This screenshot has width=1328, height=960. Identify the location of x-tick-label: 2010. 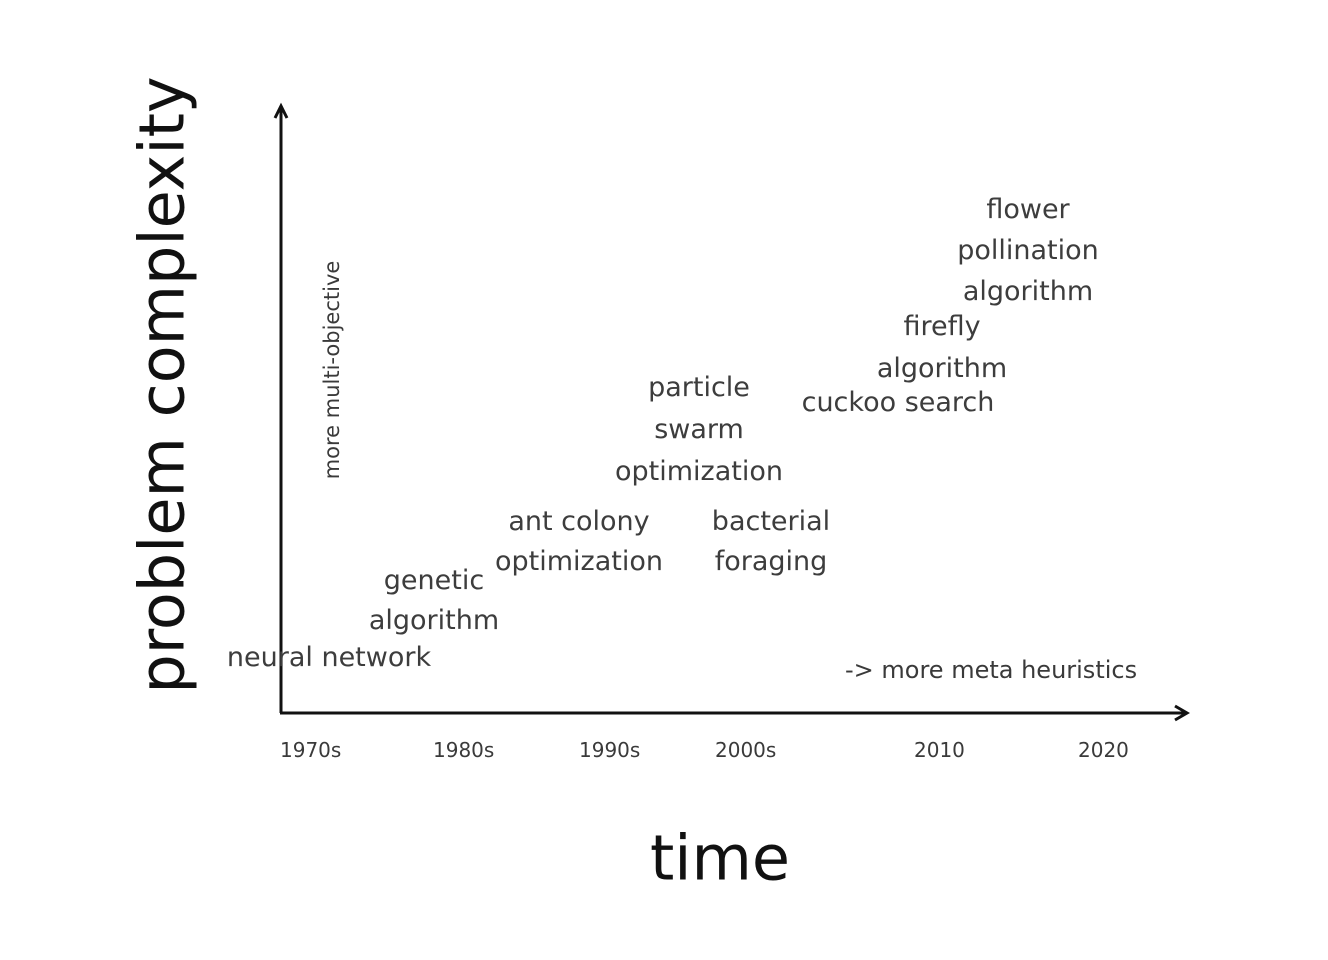
(939, 750).